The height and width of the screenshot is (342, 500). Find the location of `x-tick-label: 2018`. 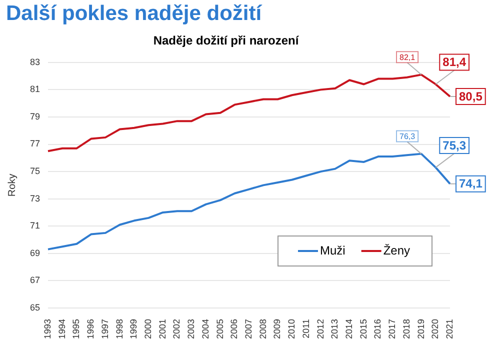

x-tick-label: 2018 is located at coordinates (406, 329).